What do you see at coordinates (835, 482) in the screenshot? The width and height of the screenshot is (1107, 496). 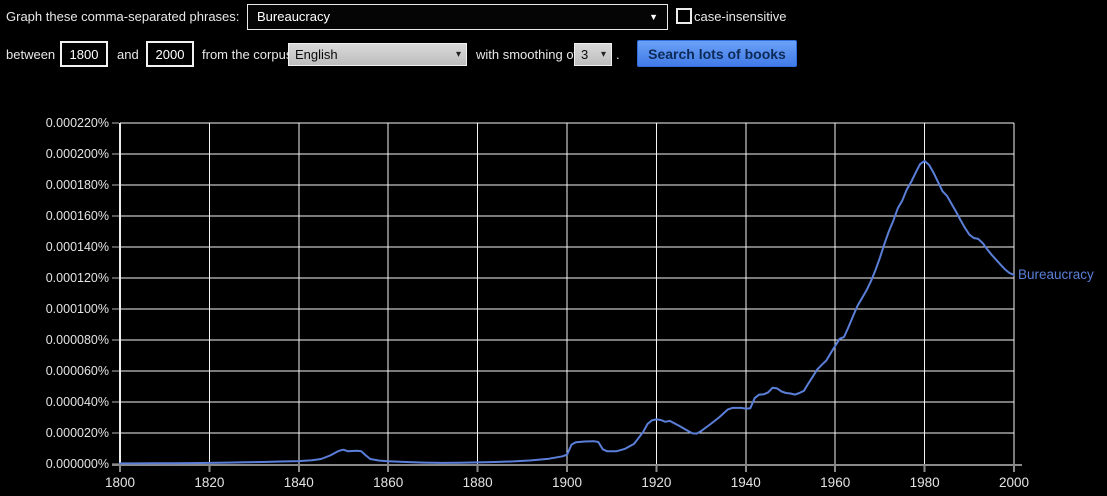 I see `x-tick-label: 1960` at bounding box center [835, 482].